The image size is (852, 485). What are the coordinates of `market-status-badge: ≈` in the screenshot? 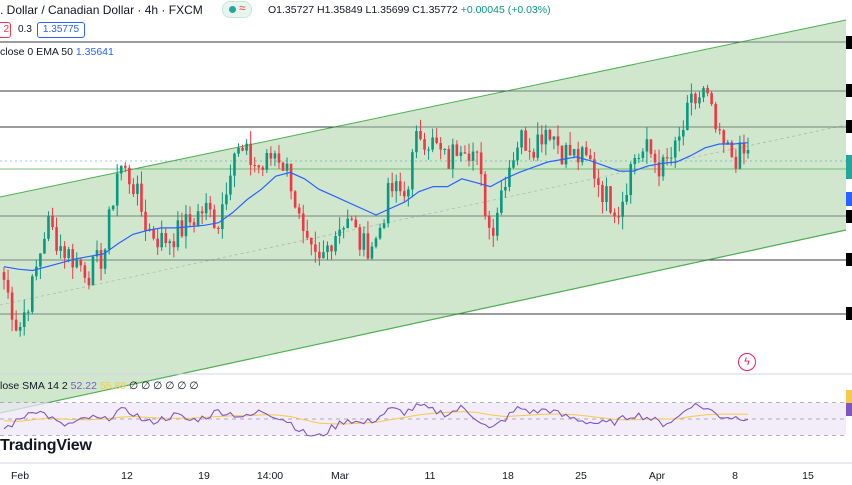 It's located at (237, 9).